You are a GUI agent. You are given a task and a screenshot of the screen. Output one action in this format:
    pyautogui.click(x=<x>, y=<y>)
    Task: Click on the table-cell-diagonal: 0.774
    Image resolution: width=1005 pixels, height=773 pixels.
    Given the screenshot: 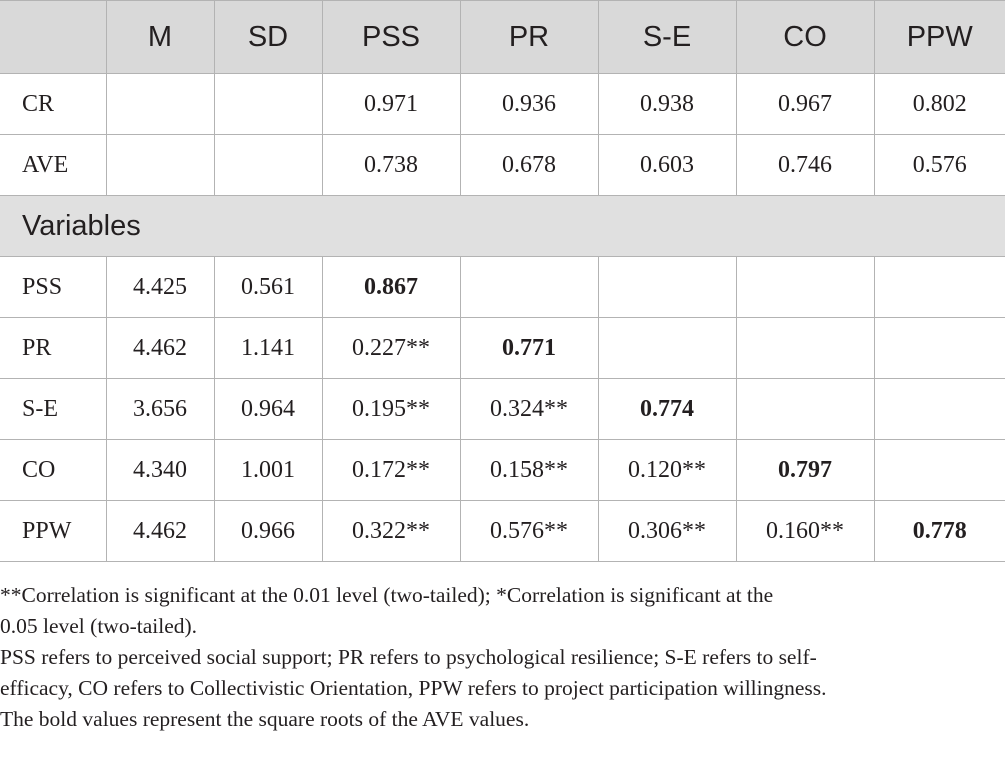 What is the action you would take?
    pyautogui.click(x=667, y=409)
    